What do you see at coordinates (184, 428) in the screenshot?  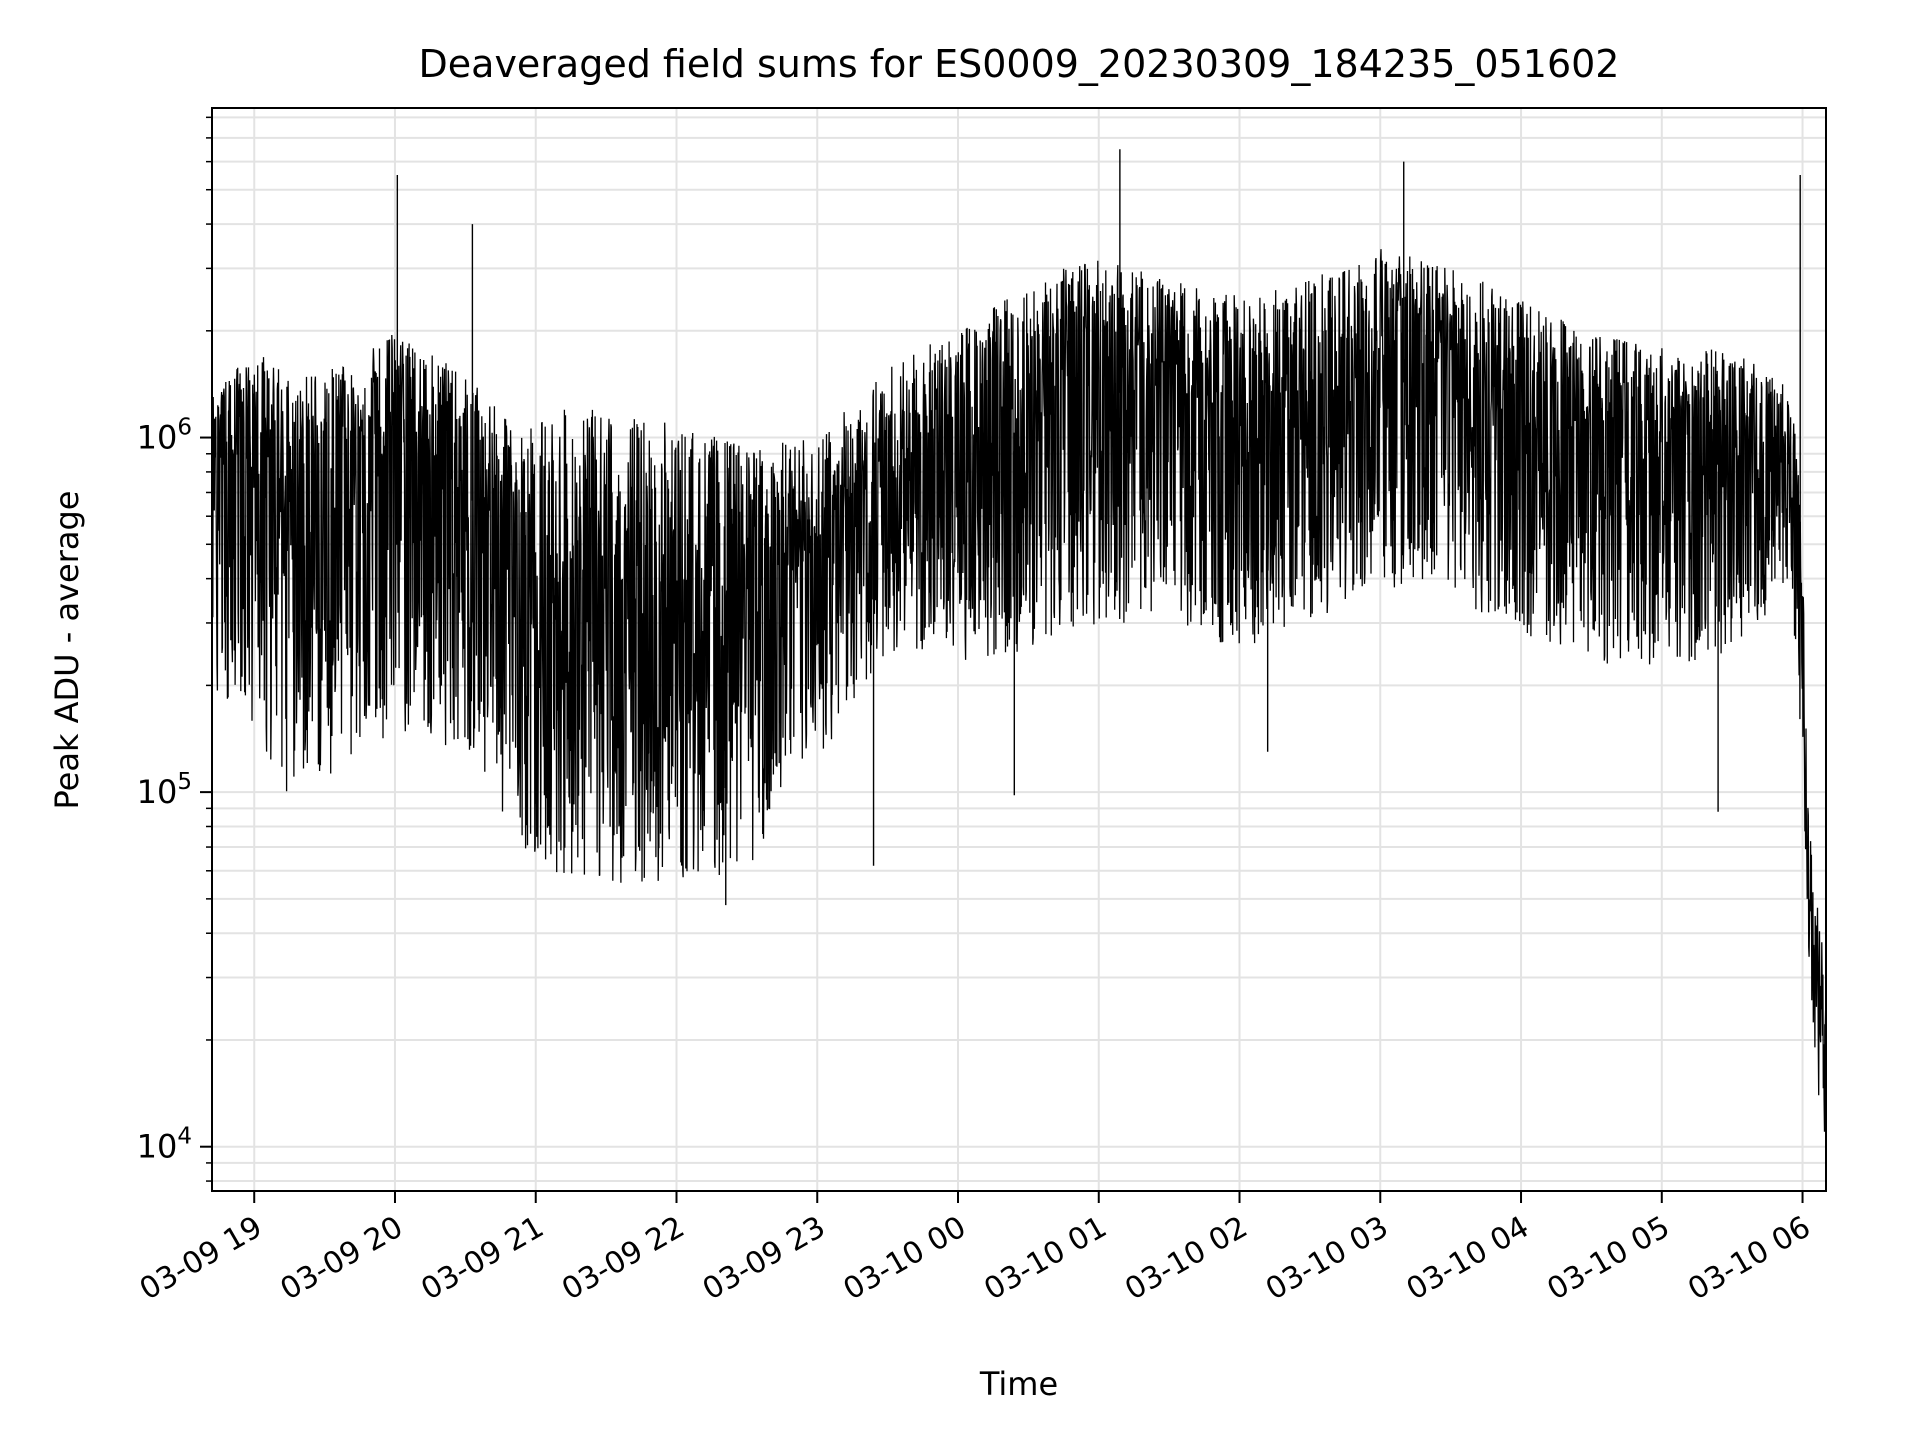 I see `y-tick-exponent: 6` at bounding box center [184, 428].